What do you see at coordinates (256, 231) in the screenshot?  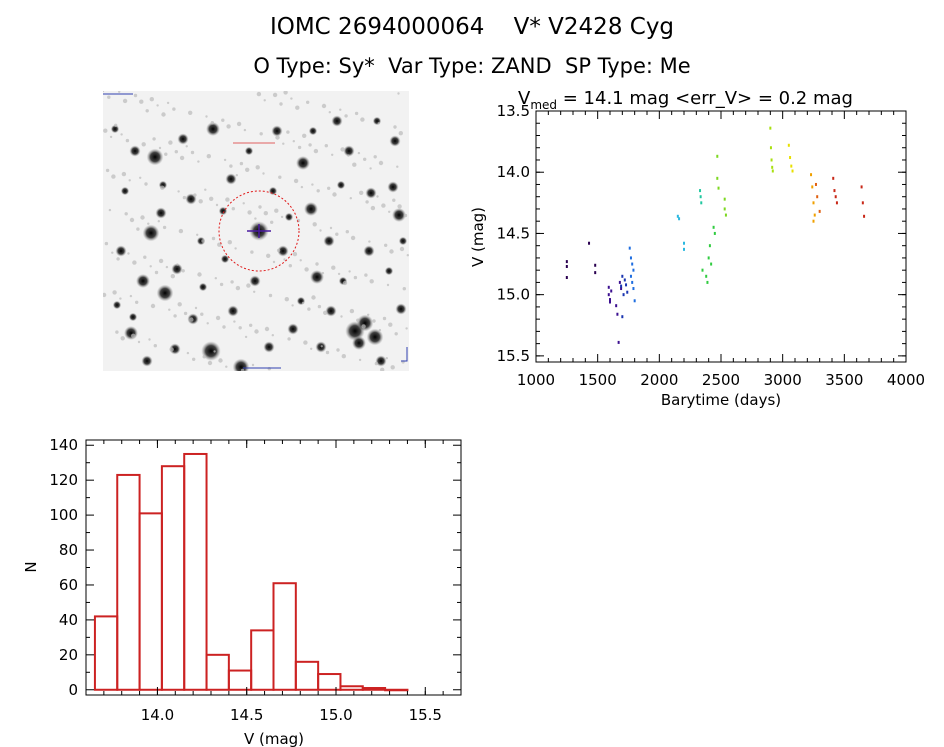 I see `finder-stars` at bounding box center [256, 231].